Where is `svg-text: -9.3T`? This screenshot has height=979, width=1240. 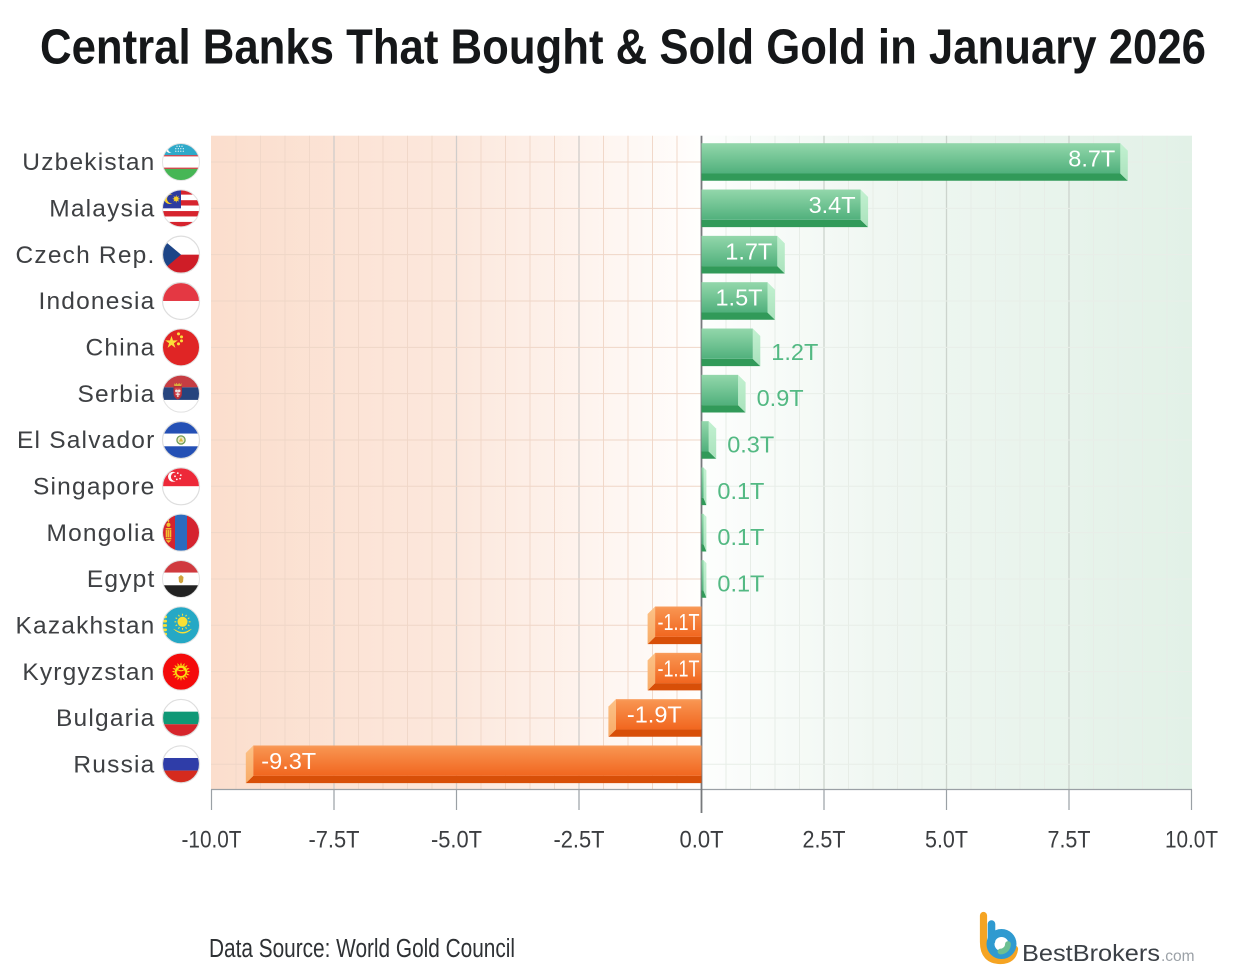
svg-text: -9.3T is located at coordinates (288, 761).